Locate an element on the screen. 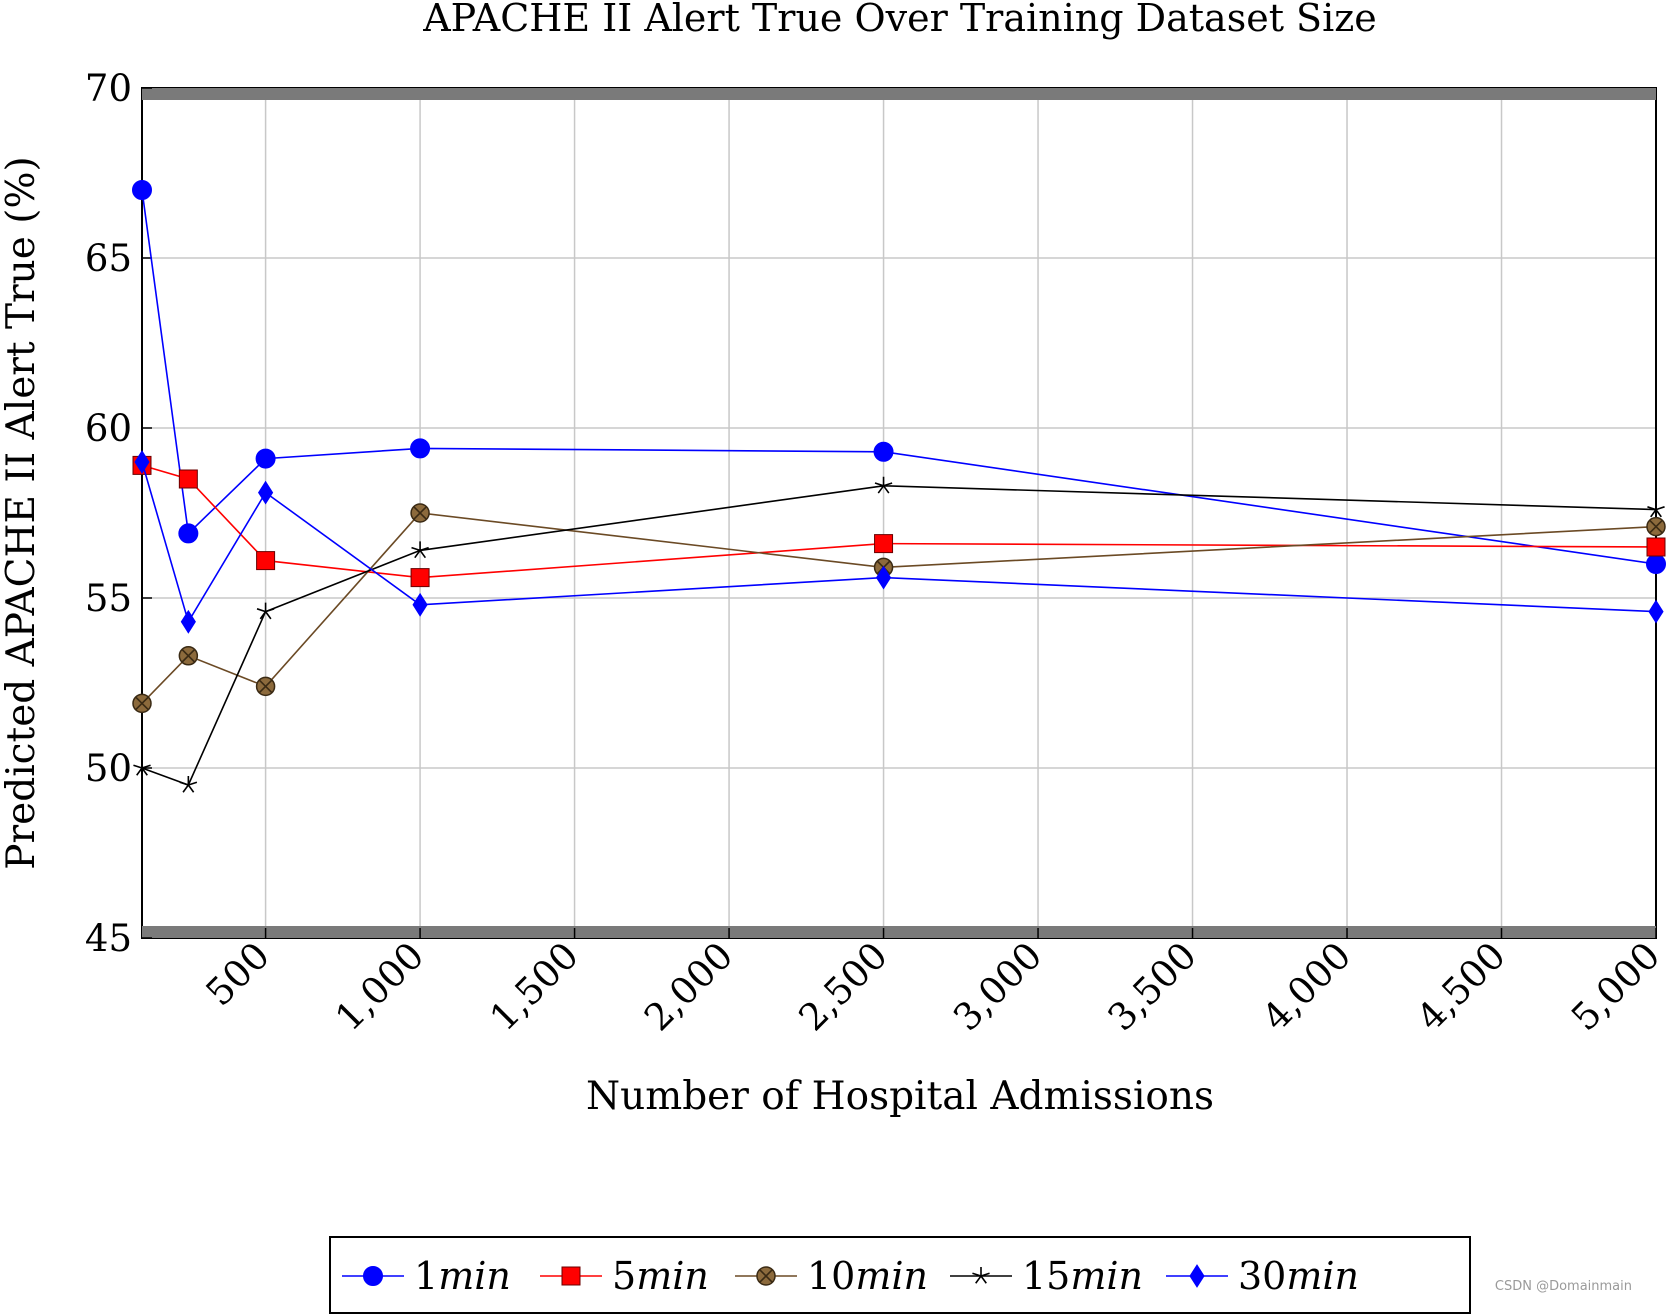 The width and height of the screenshot is (1668, 1314). series-5min is located at coordinates (899, 521).